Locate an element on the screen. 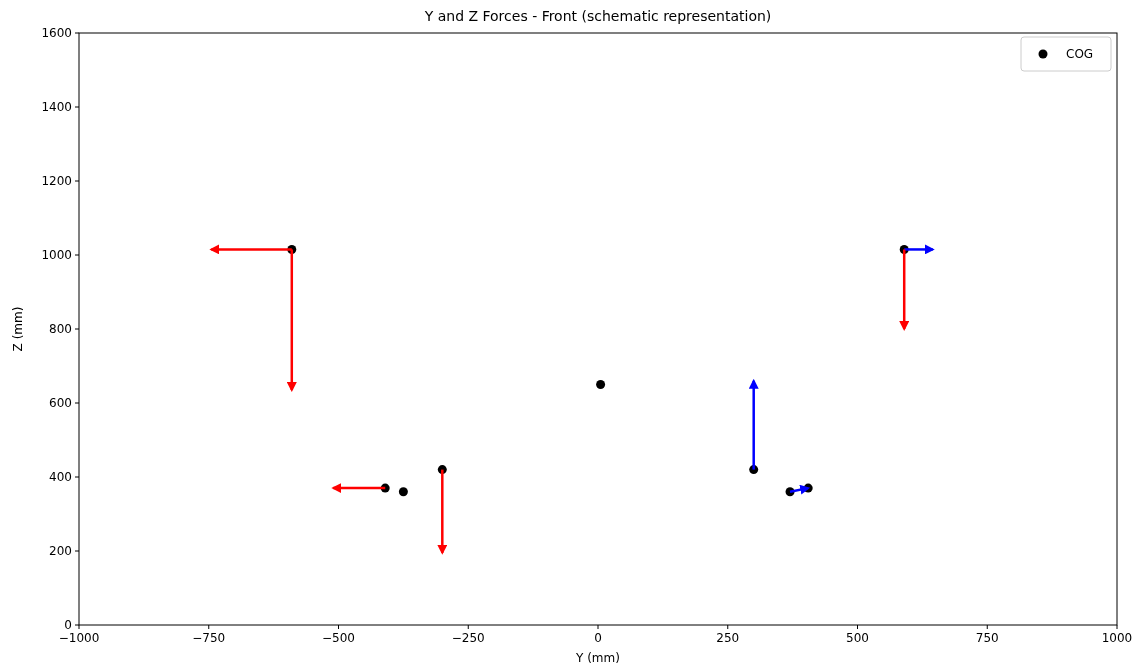 The image size is (1136, 669). x-tick-label: 0 is located at coordinates (598, 638).